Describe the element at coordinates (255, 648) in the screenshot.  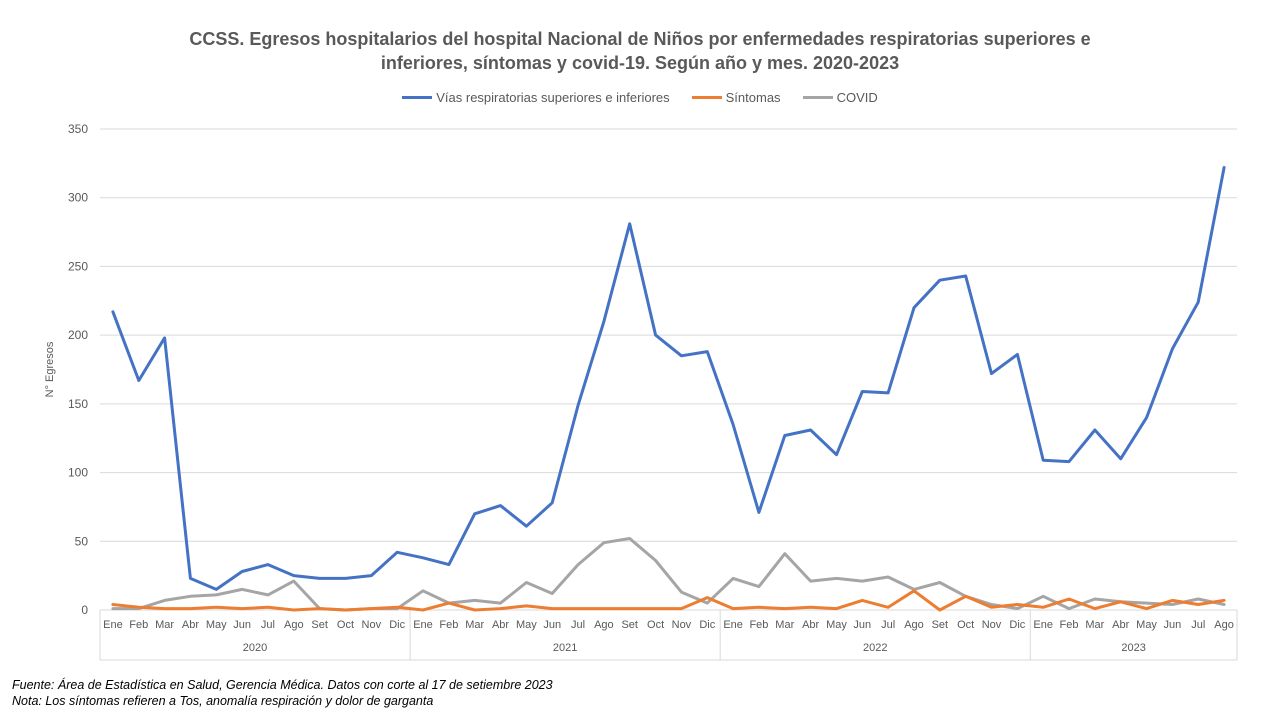
I see `year-label: 2020` at that location.